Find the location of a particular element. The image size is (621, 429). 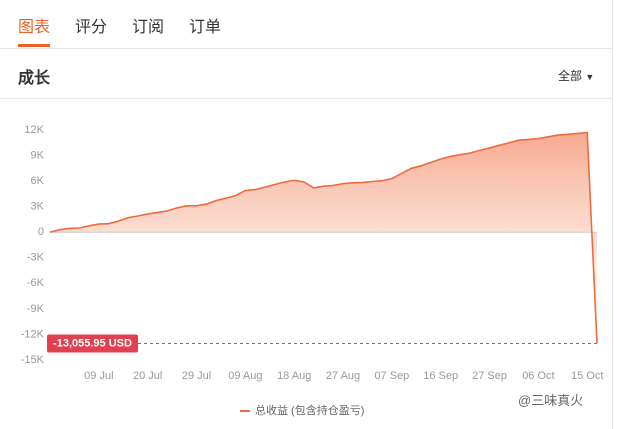

y-tick-label: -15K is located at coordinates (33, 360).